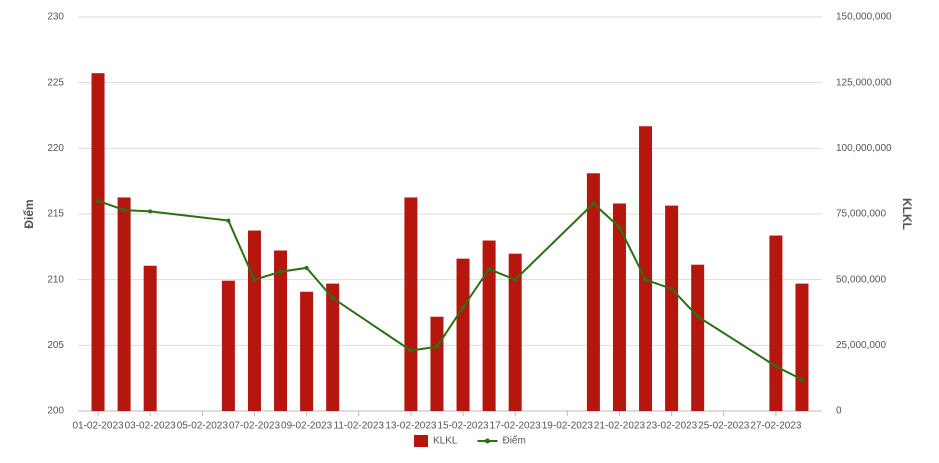 The width and height of the screenshot is (939, 463). What do you see at coordinates (864, 148) in the screenshot?
I see `y2-tick-label: 100,000,000` at bounding box center [864, 148].